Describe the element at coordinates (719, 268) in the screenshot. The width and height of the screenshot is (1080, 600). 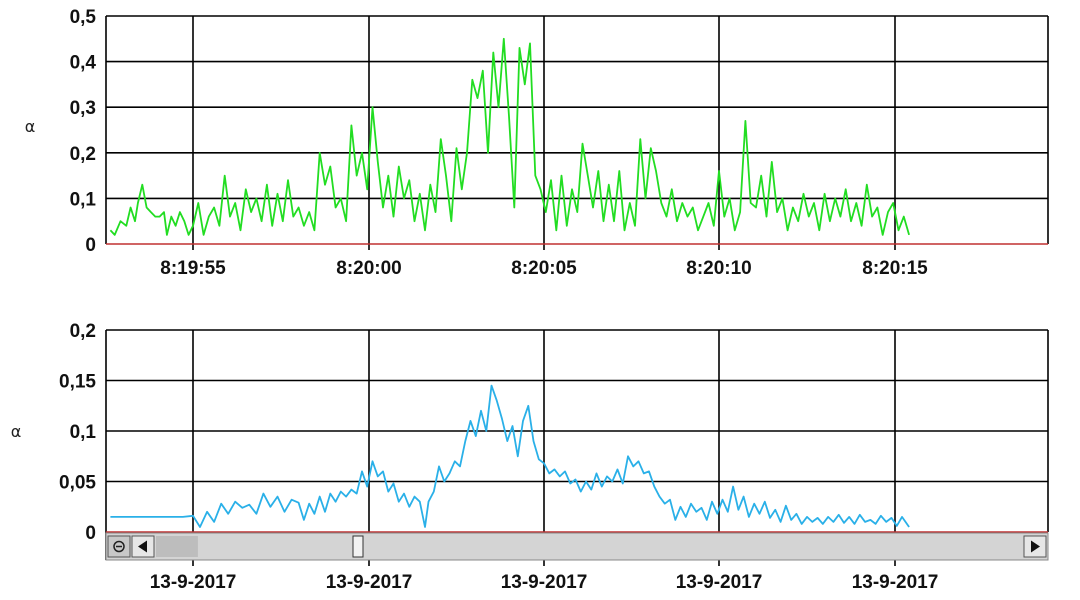
I see `x-tick-label: 8:20:10` at that location.